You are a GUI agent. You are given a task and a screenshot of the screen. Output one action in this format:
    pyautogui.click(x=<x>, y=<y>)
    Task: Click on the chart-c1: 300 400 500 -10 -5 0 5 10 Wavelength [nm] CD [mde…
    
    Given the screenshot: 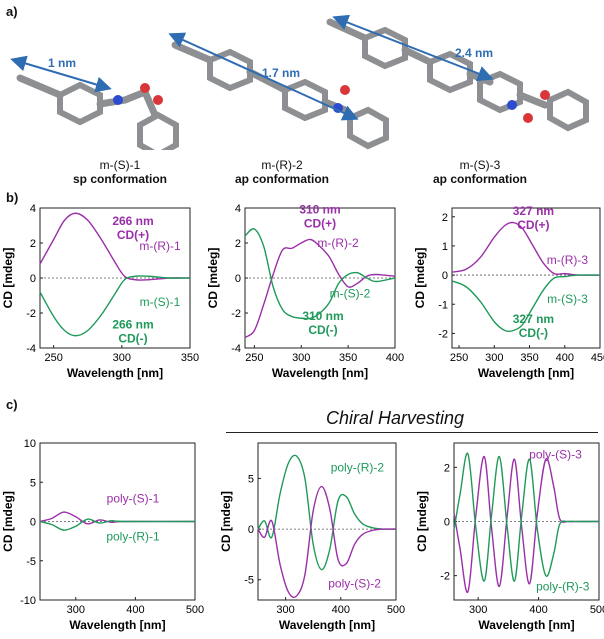 What is the action you would take?
    pyautogui.click(x=102, y=535)
    